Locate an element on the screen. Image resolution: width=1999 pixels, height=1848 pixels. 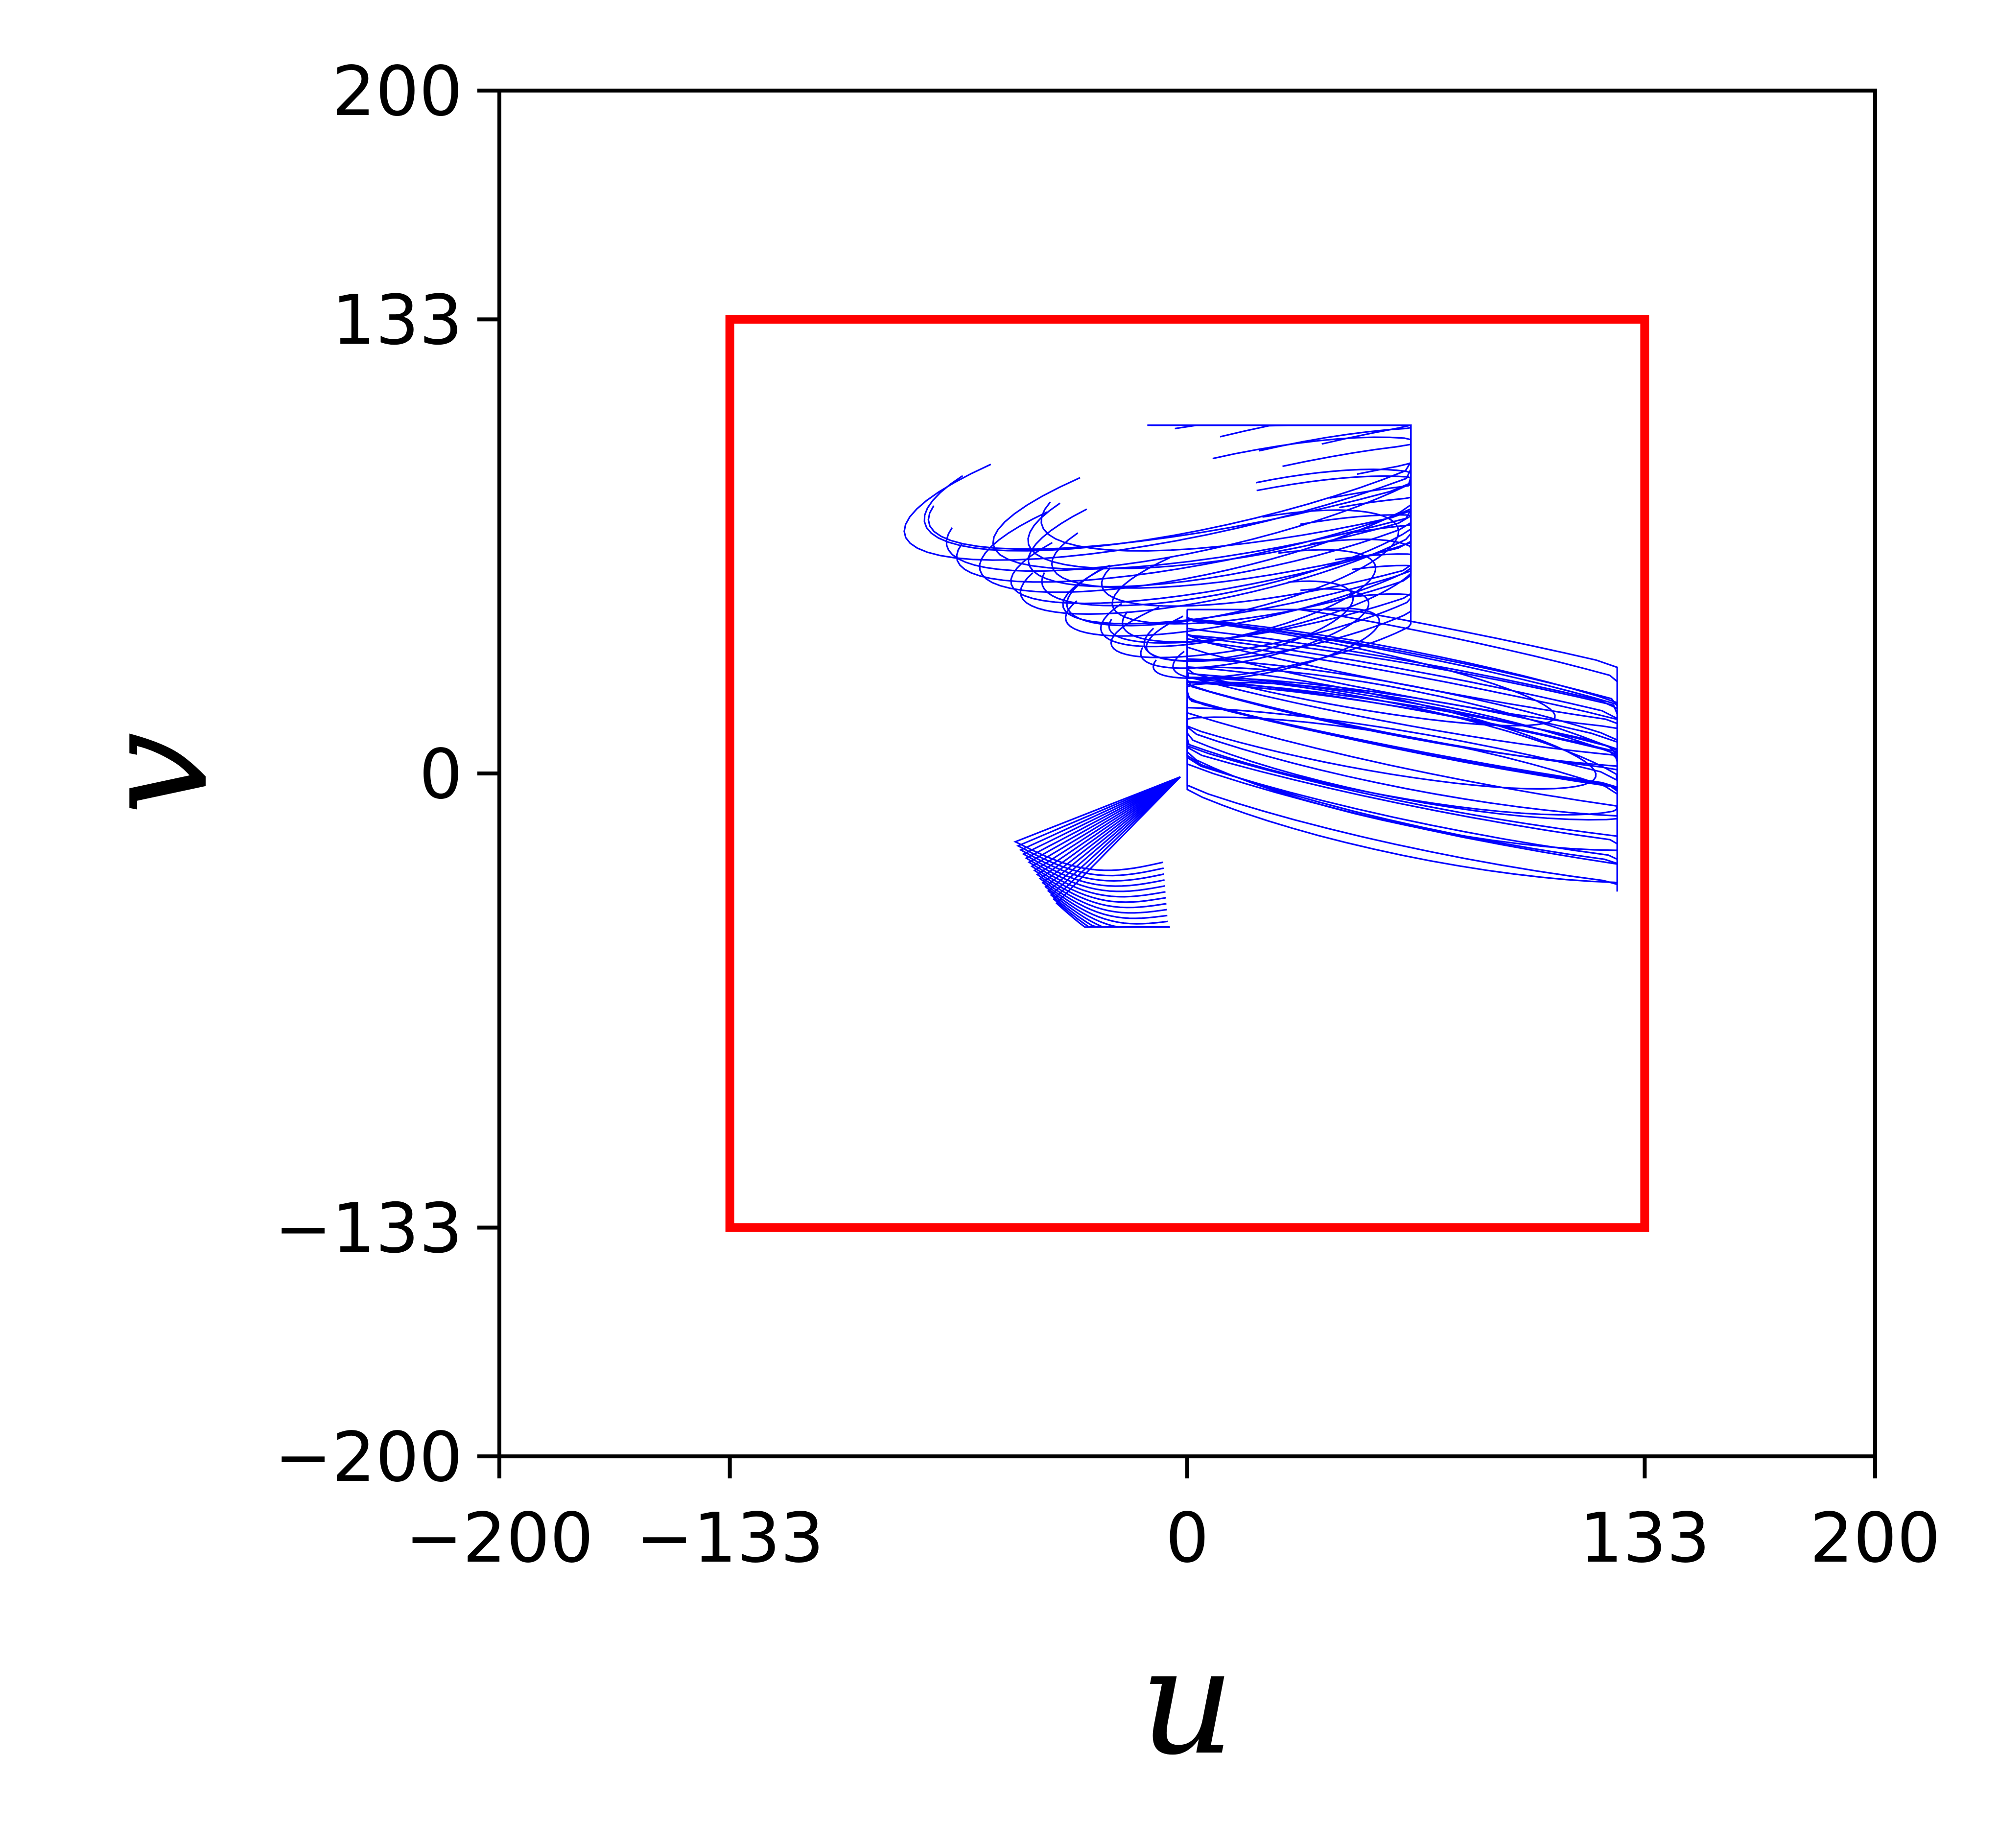
y-tick-label: −133 is located at coordinates (368, 1229).